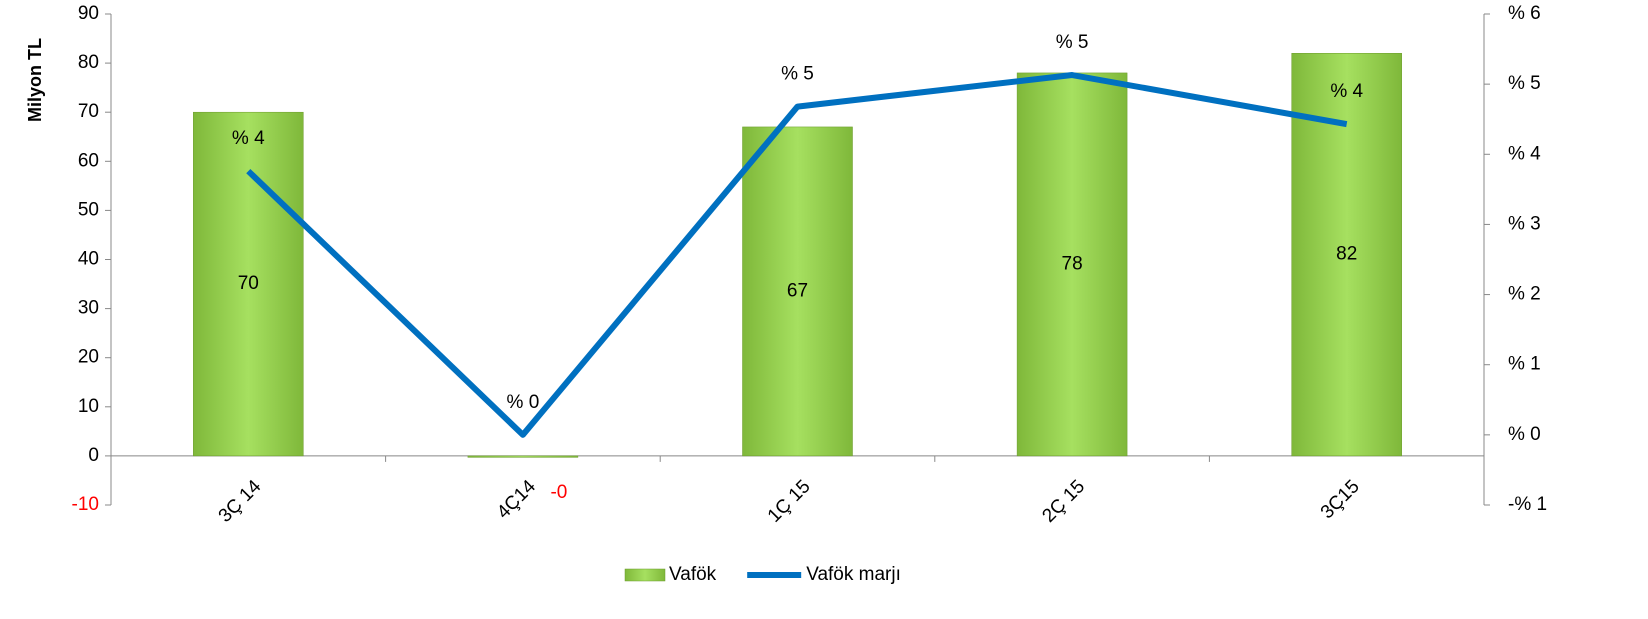  Describe the element at coordinates (1524, 294) in the screenshot. I see `y2-tick-label: % 2` at that location.